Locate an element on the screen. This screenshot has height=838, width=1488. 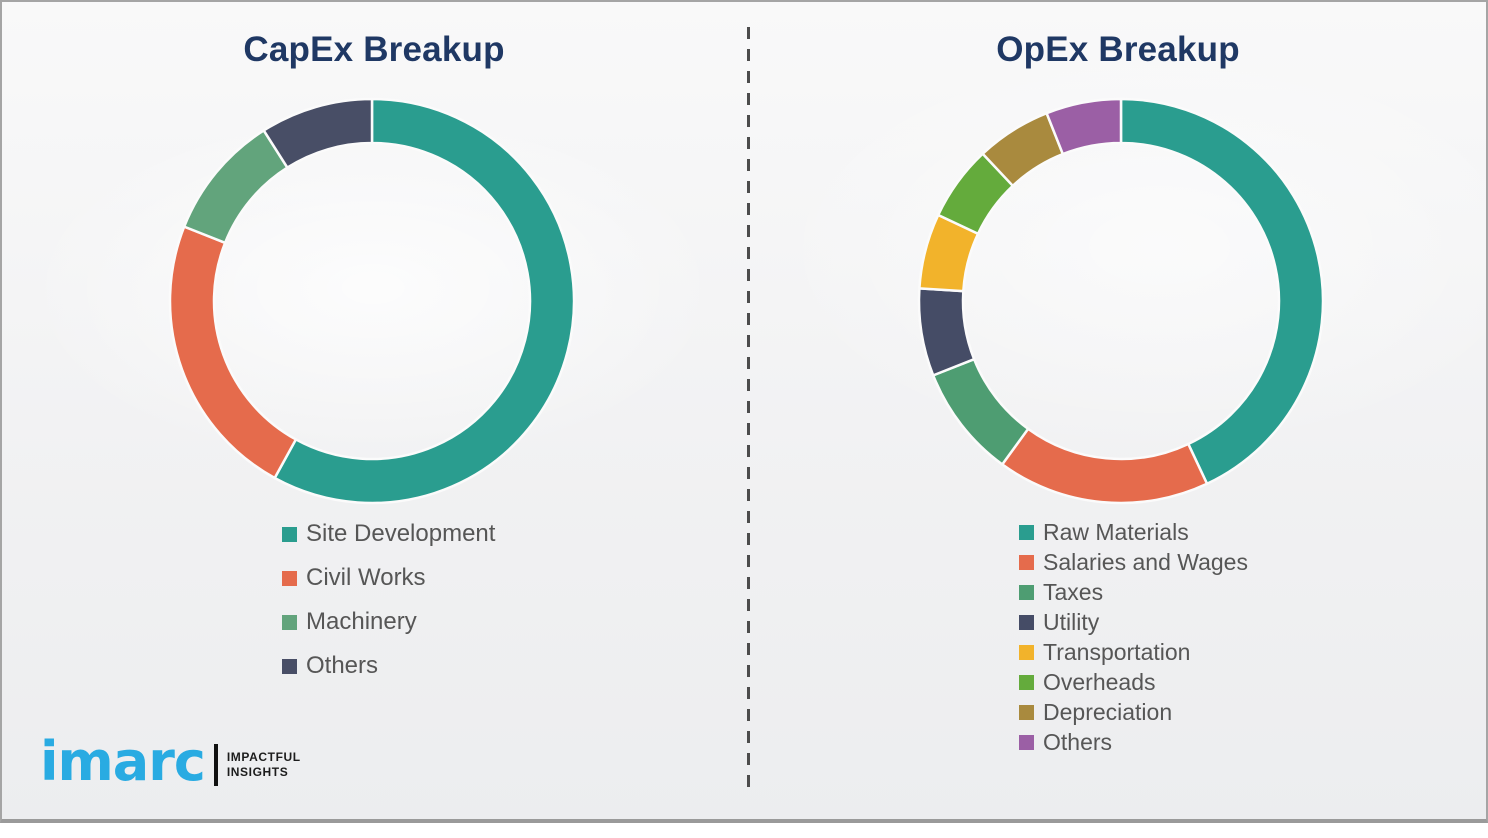
legend-item: Raw Materials is located at coordinates (1133, 532).